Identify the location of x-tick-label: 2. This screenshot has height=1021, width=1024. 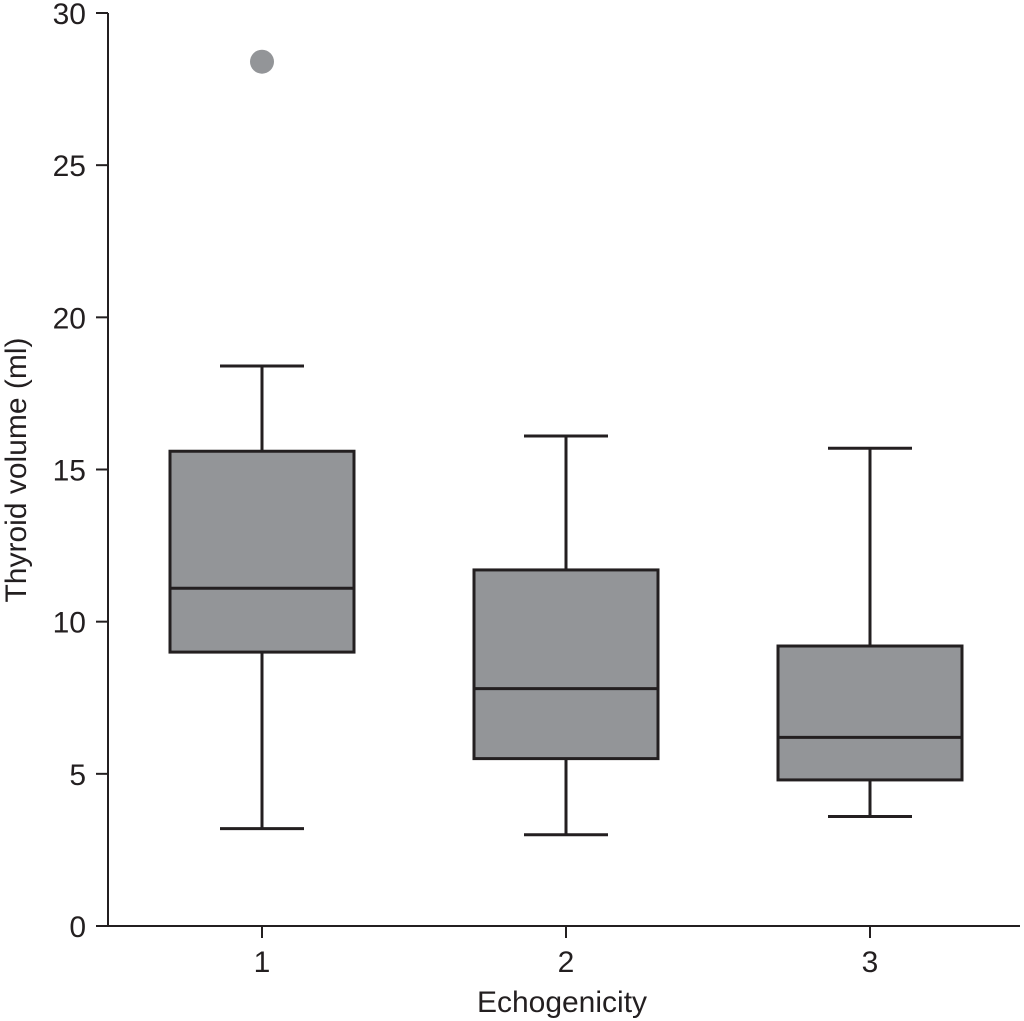
(566, 962).